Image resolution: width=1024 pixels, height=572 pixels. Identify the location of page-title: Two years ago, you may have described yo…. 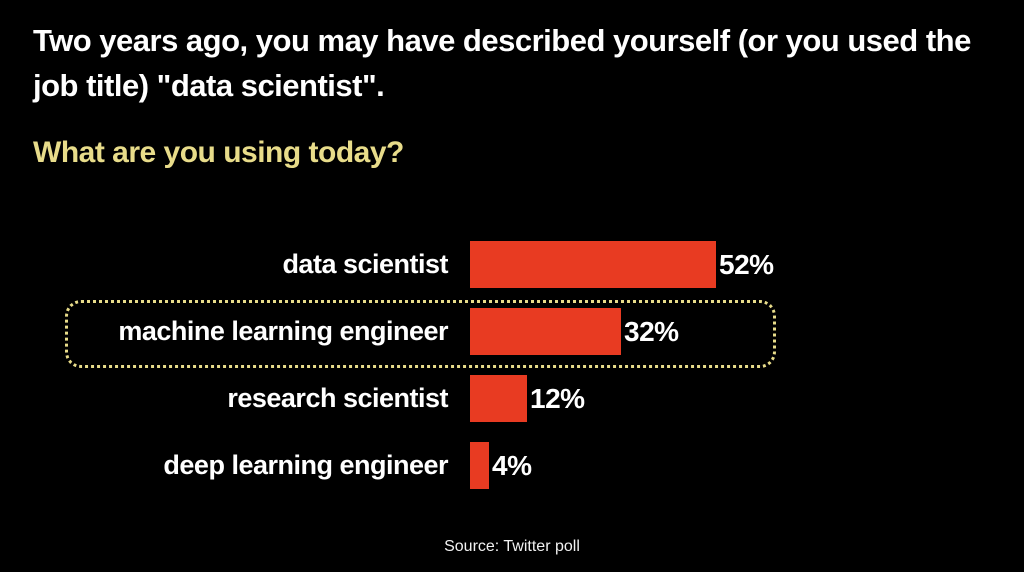
(502, 63).